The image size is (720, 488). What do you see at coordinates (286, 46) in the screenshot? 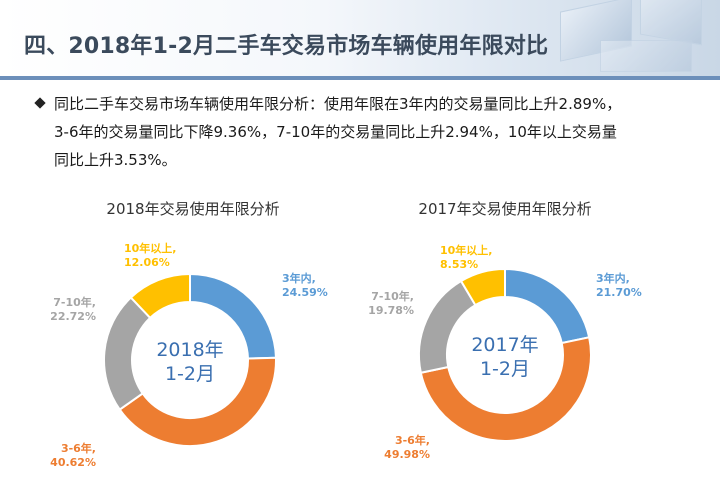
I see `slide-title: 四、2018年1-2月二手车交易市场车辆使用年限对比` at bounding box center [286, 46].